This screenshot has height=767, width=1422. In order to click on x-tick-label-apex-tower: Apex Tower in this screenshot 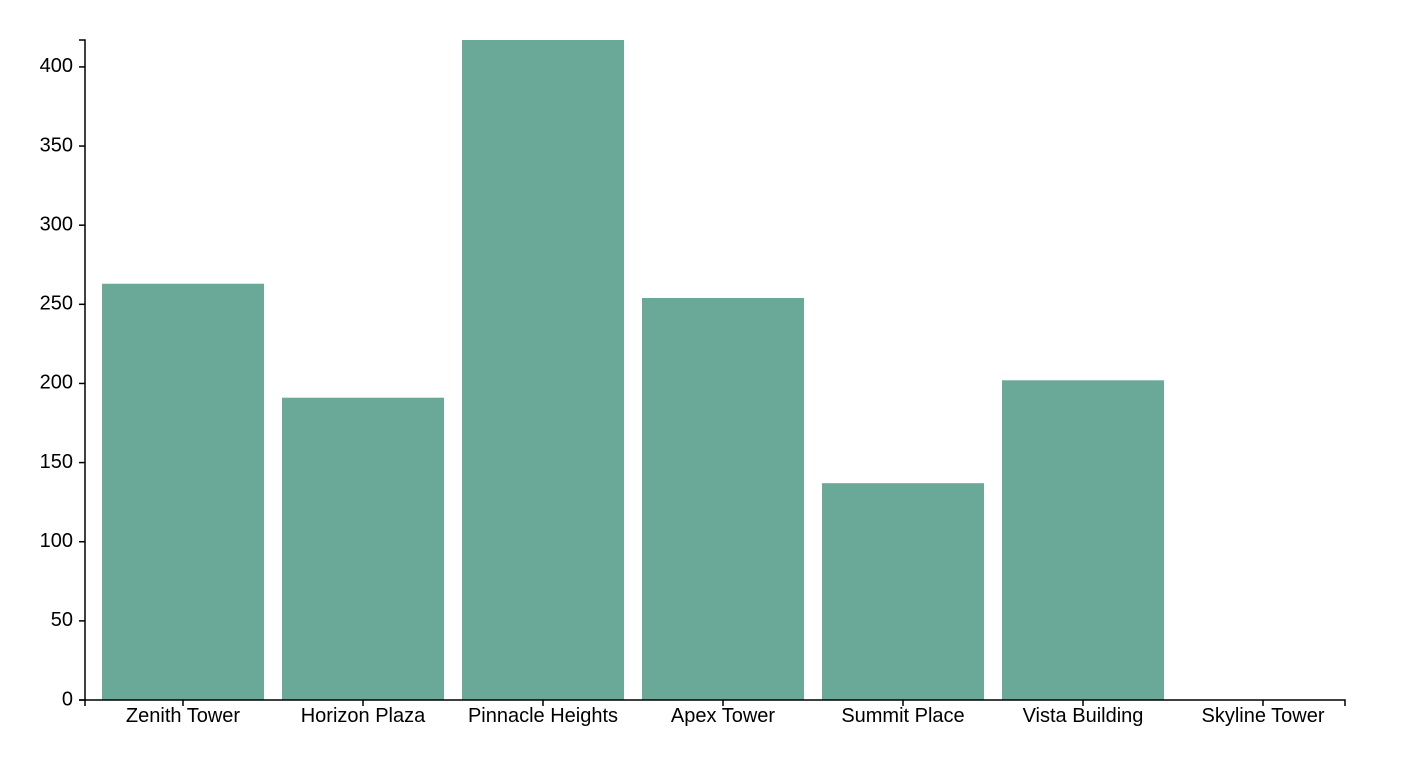, I will do `click(723, 716)`.